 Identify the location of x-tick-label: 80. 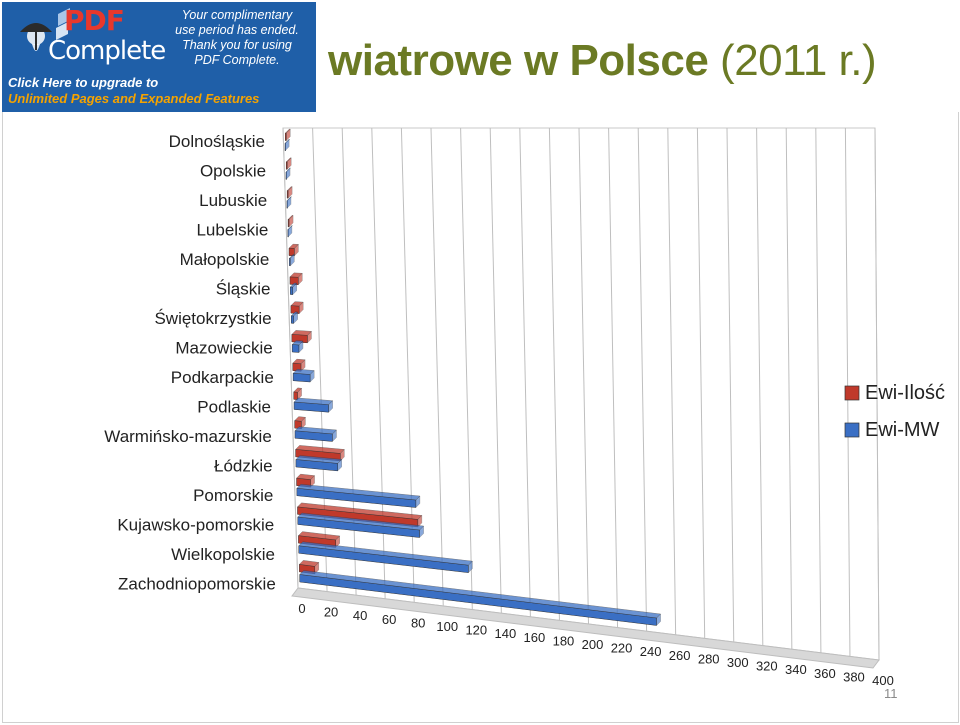
(418, 622).